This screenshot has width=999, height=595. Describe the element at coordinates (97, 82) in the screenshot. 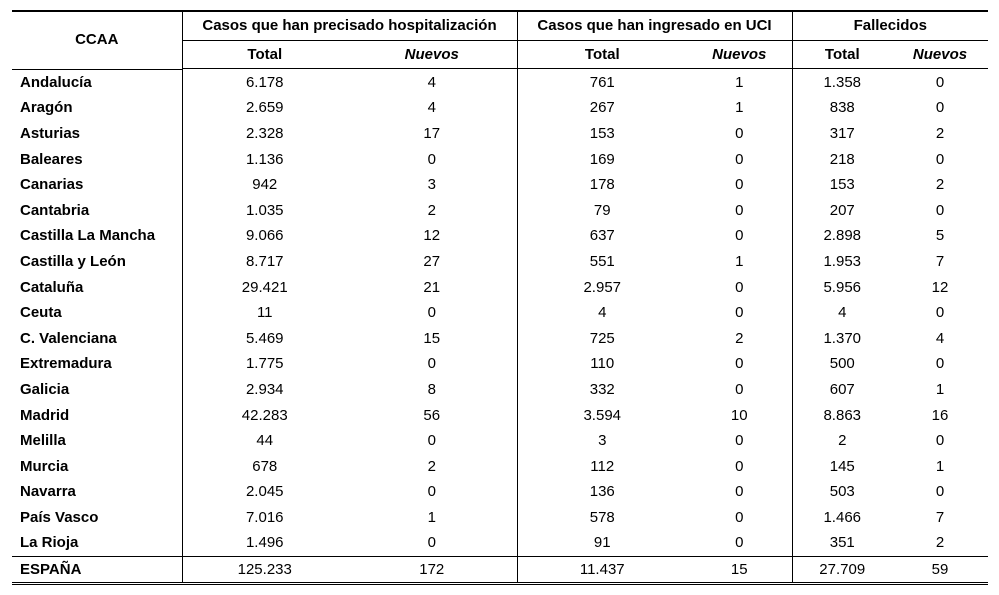

I see `region-name: Andalucía` at that location.